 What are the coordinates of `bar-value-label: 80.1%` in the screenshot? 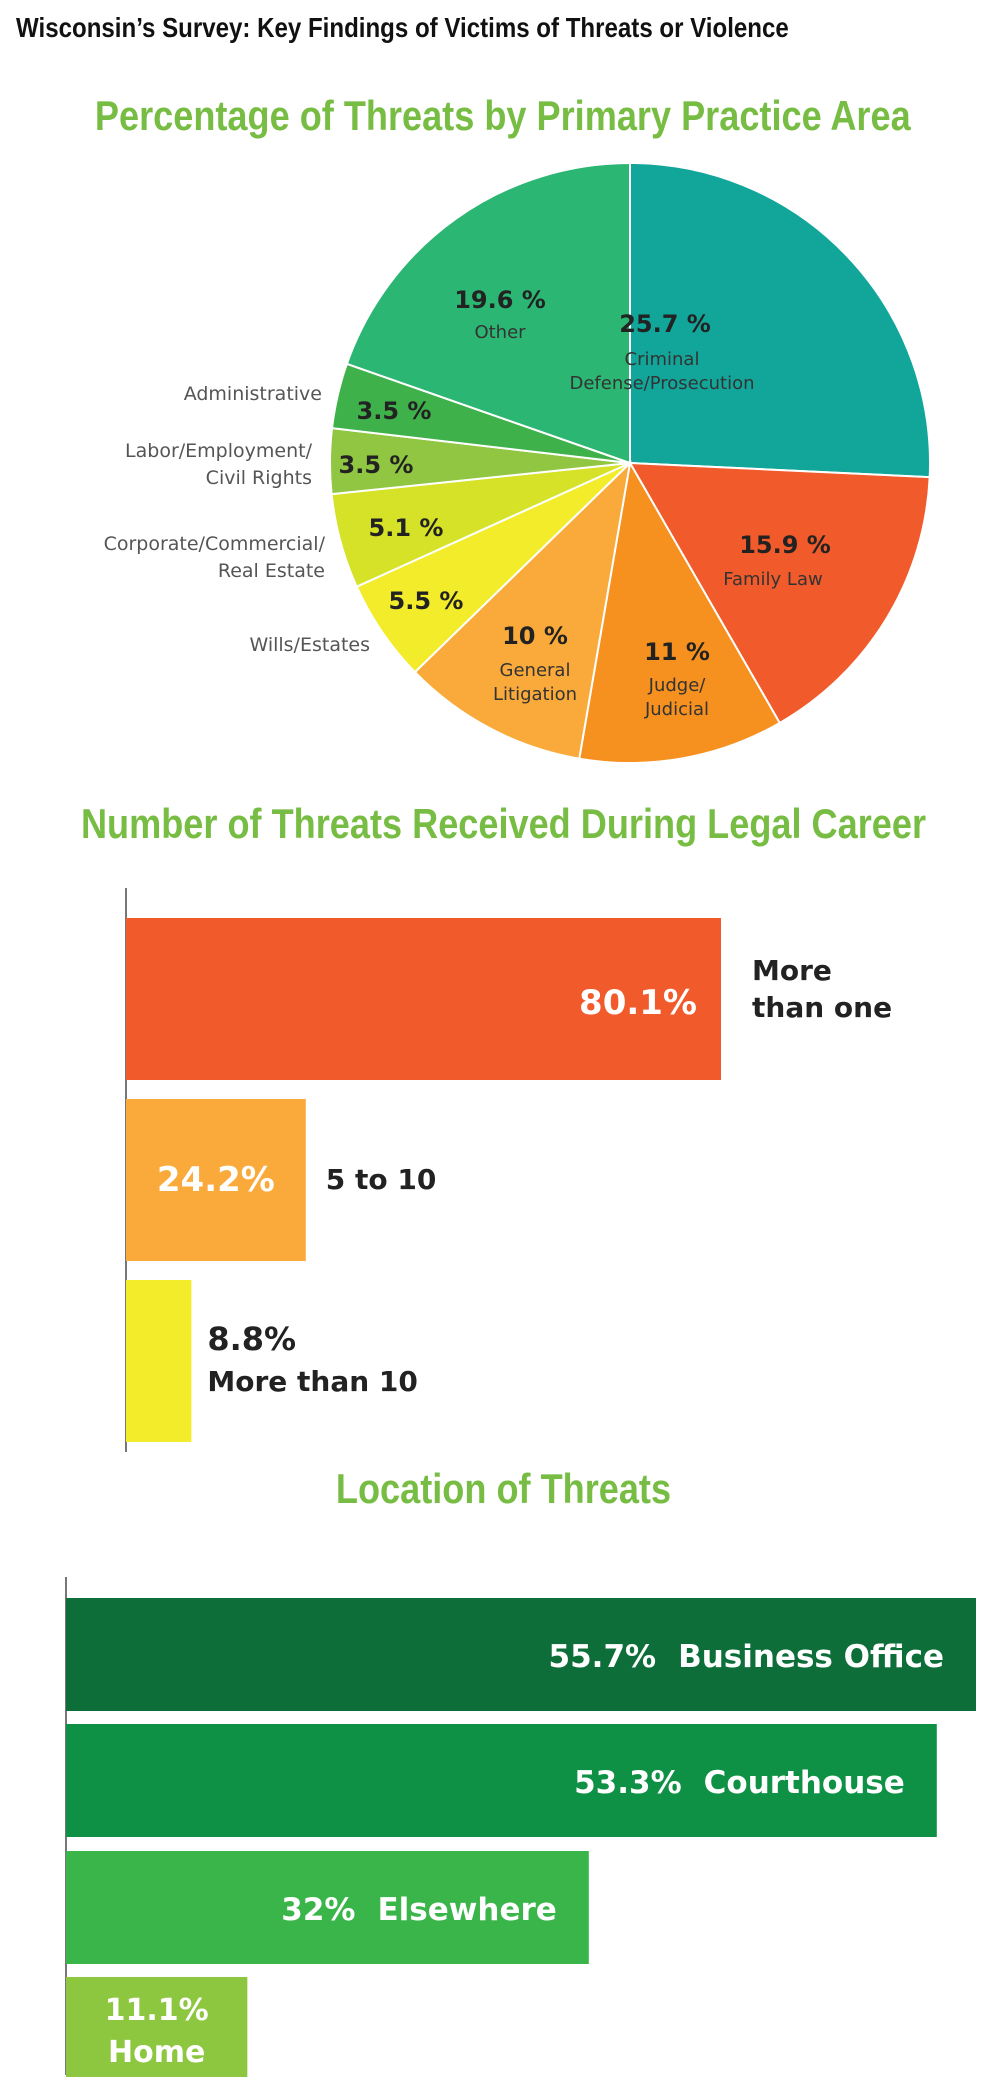 It's located at (638, 1003).